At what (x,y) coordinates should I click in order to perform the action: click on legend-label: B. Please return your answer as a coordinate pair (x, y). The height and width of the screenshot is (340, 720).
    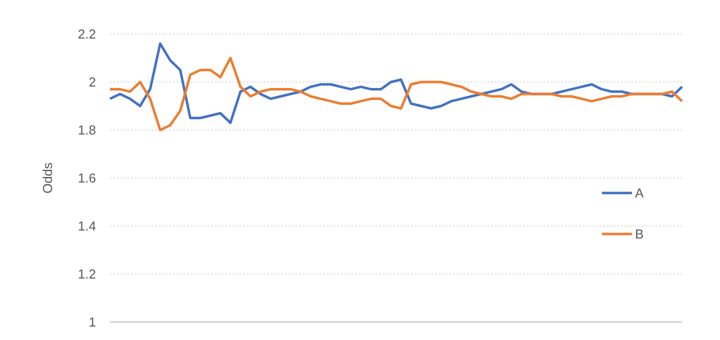
    Looking at the image, I should click on (639, 234).